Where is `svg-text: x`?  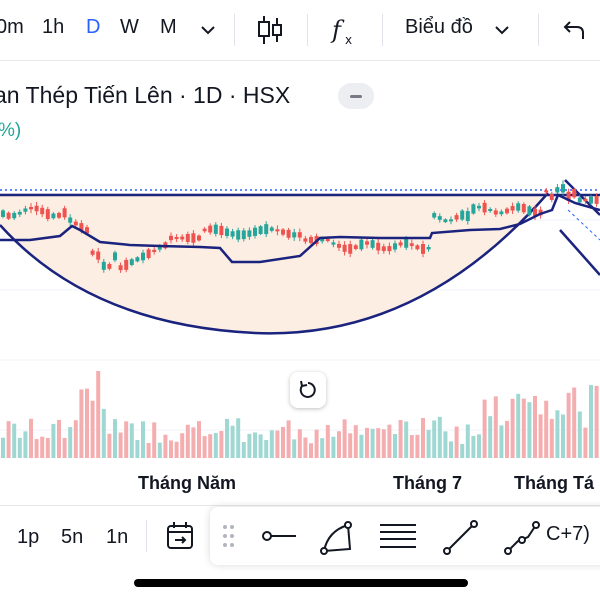
svg-text: x is located at coordinates (348, 39).